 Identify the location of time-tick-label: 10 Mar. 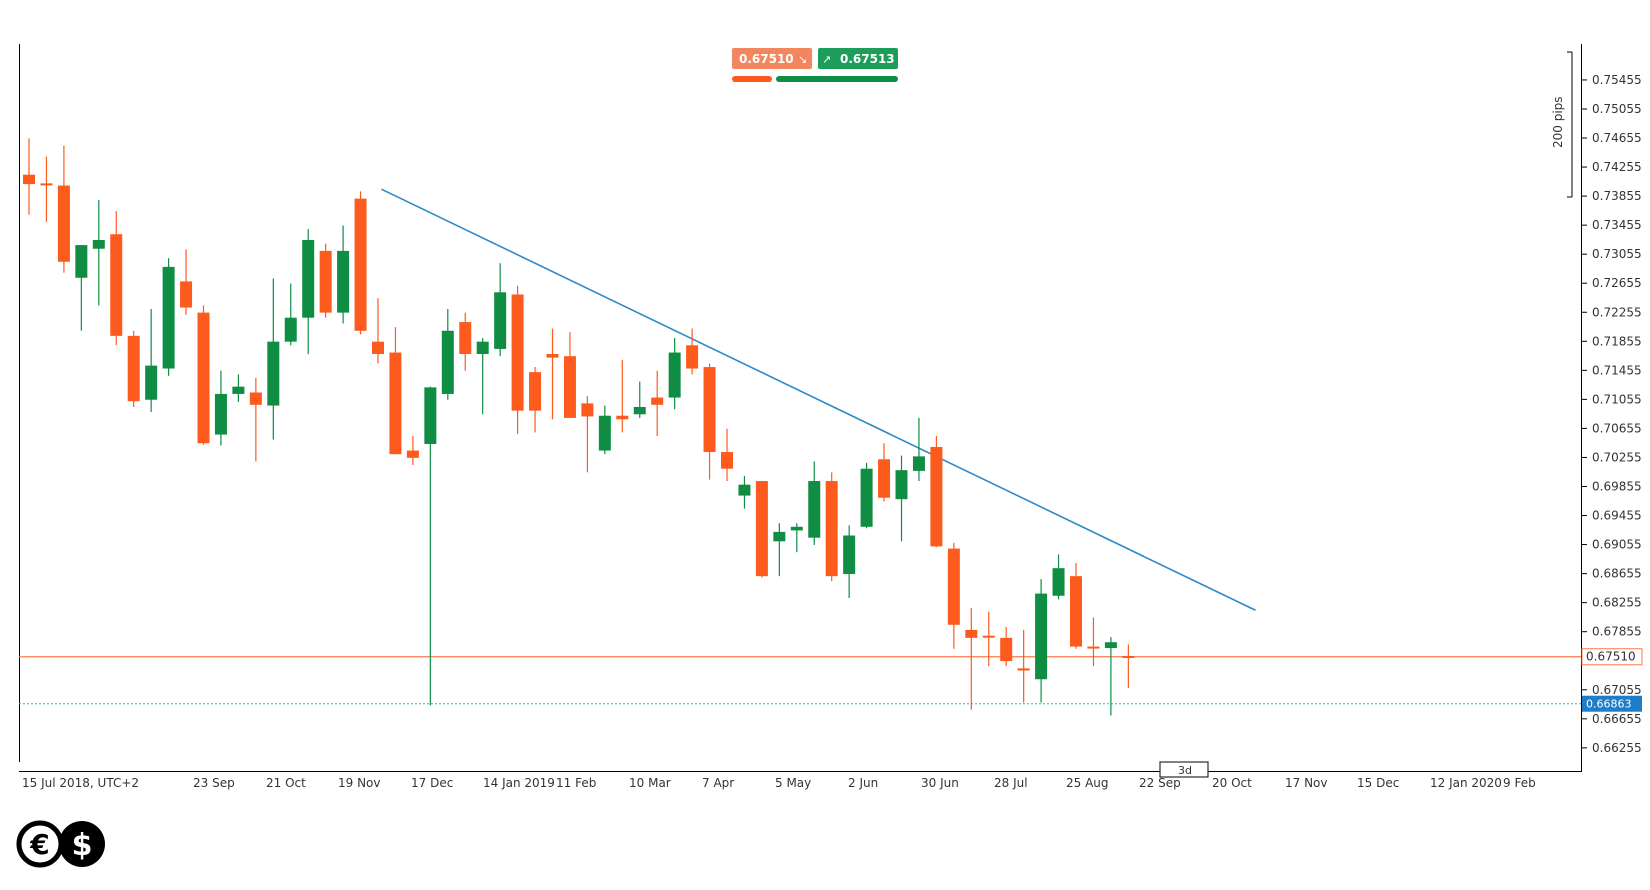
(650, 783).